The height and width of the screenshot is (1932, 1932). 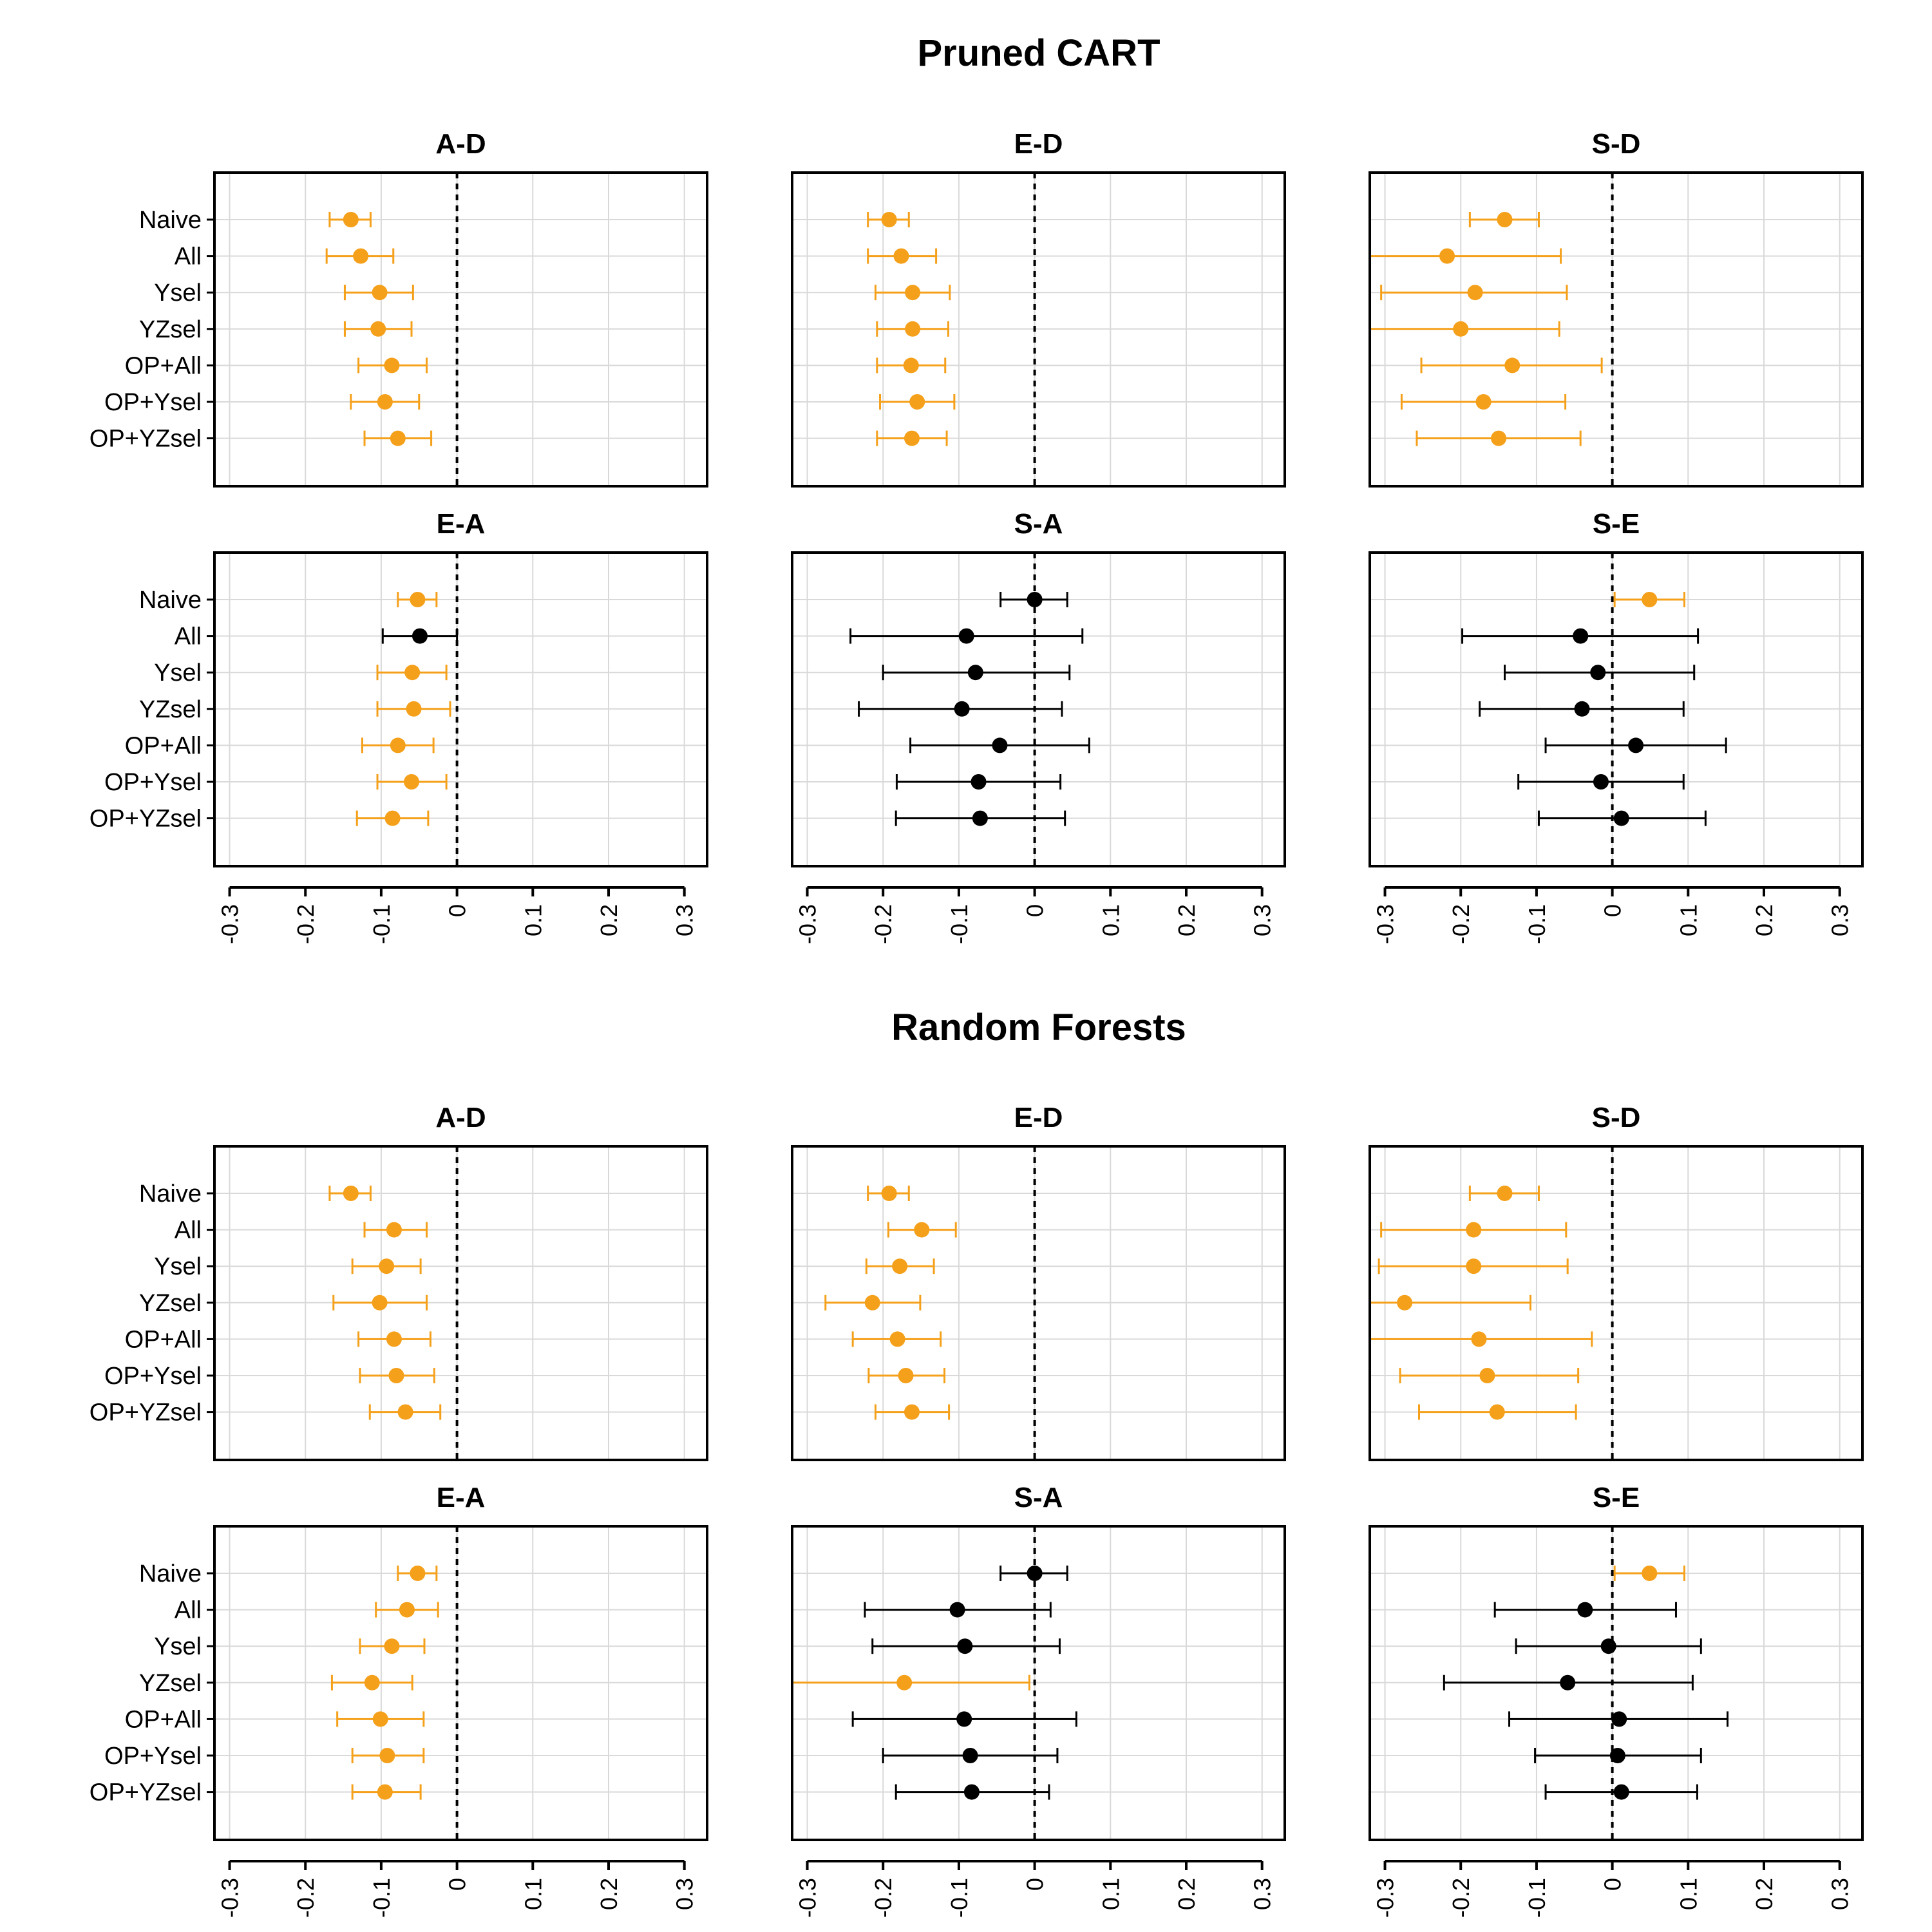 What do you see at coordinates (1038, 1661) in the screenshot?
I see `panel-s-a: S-A` at bounding box center [1038, 1661].